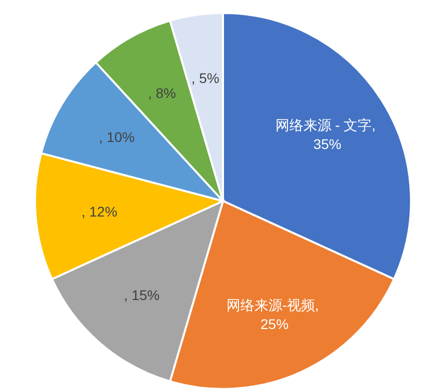 This screenshot has height=392, width=444. What do you see at coordinates (142, 294) in the screenshot?
I see `data-label: , 15%` at bounding box center [142, 294].